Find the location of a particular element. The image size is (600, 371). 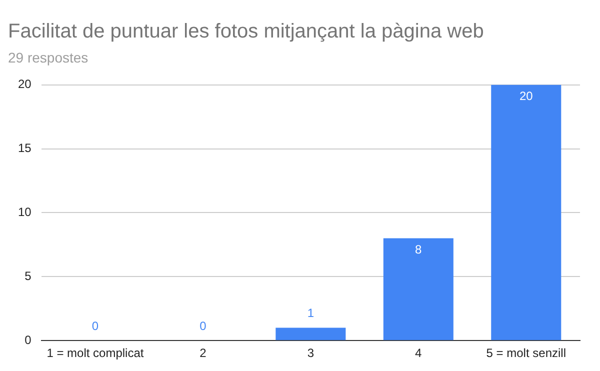

y-tick-label: 0 is located at coordinates (28, 339).